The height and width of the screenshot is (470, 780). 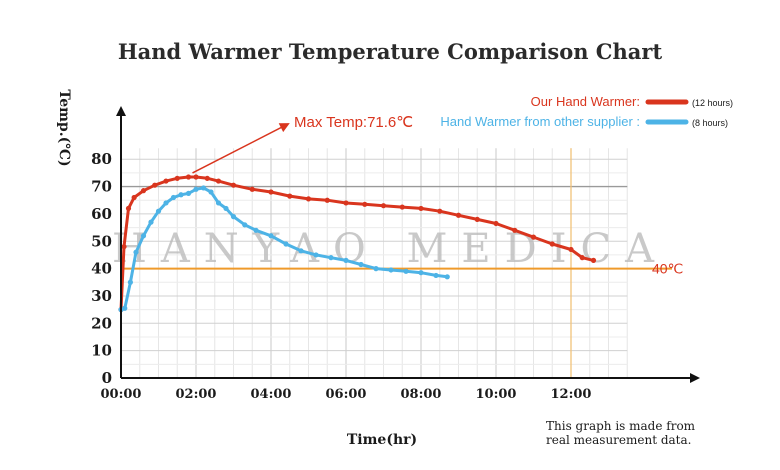 What do you see at coordinates (101, 296) in the screenshot?
I see `y-tick-label: 30` at bounding box center [101, 296].